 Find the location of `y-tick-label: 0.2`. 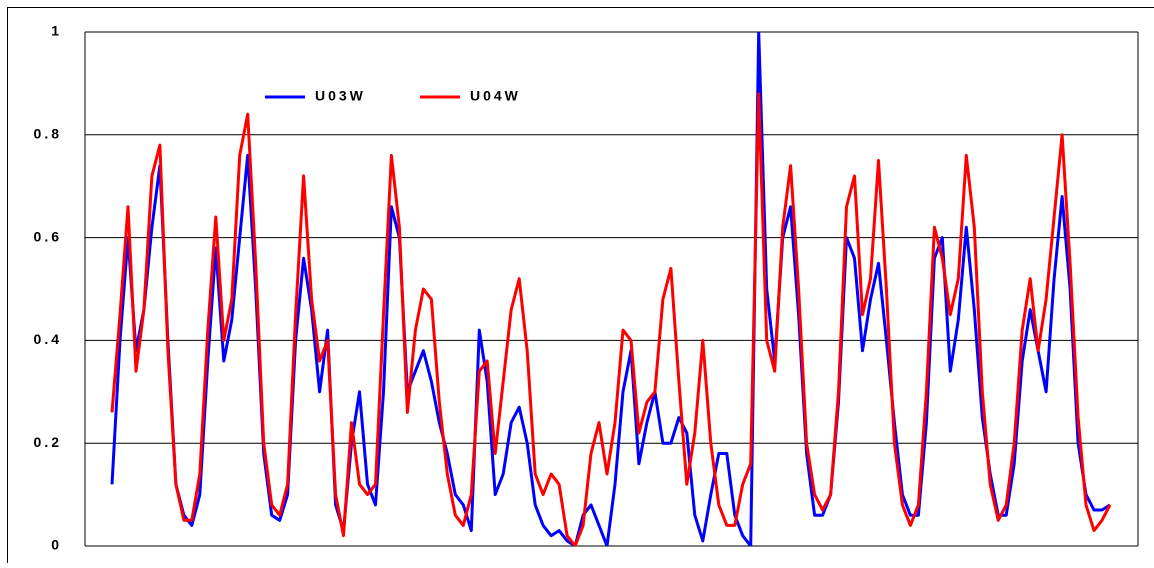

y-tick-label: 0.2 is located at coordinates (48, 442).